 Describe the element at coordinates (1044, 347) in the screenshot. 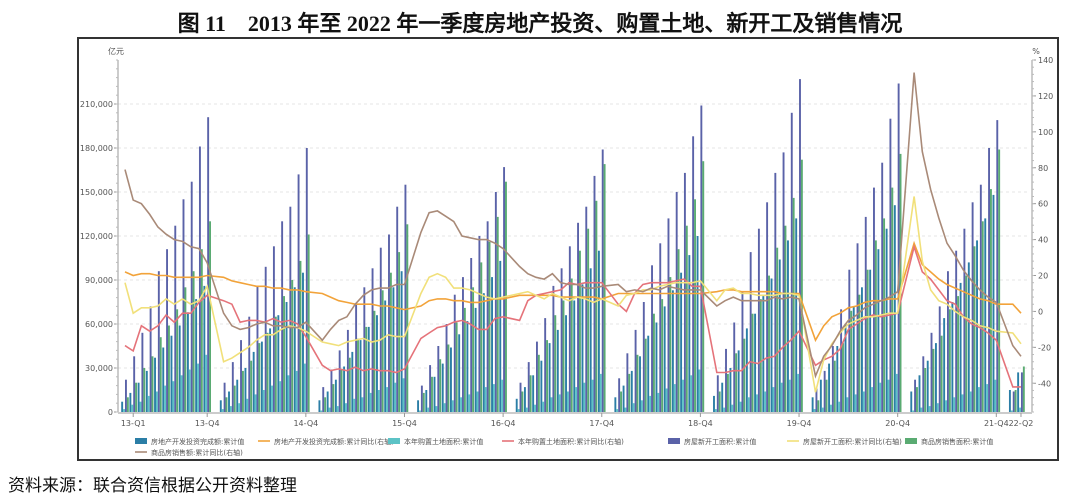

I see `right-tick-label: -20` at that location.